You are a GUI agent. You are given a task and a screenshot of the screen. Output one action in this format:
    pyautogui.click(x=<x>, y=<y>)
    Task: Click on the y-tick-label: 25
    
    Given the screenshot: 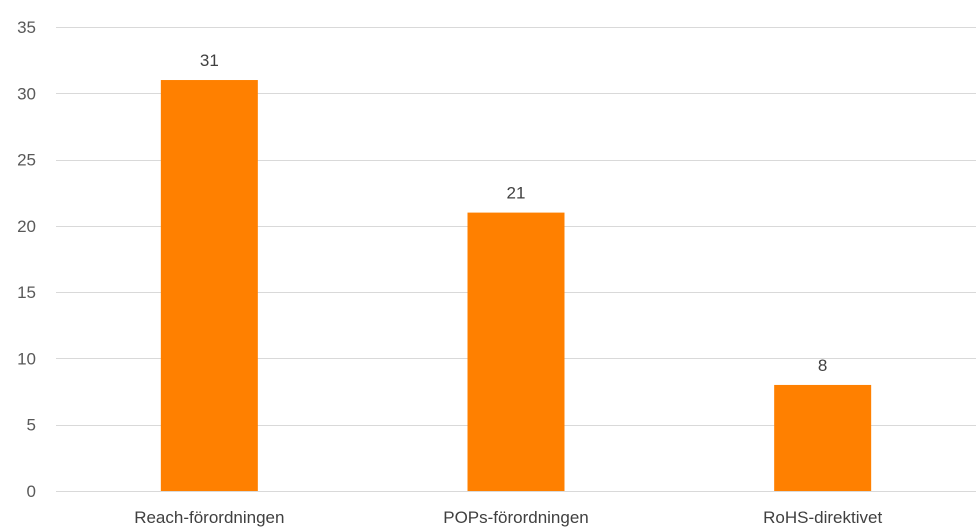 What is the action you would take?
    pyautogui.click(x=26, y=160)
    